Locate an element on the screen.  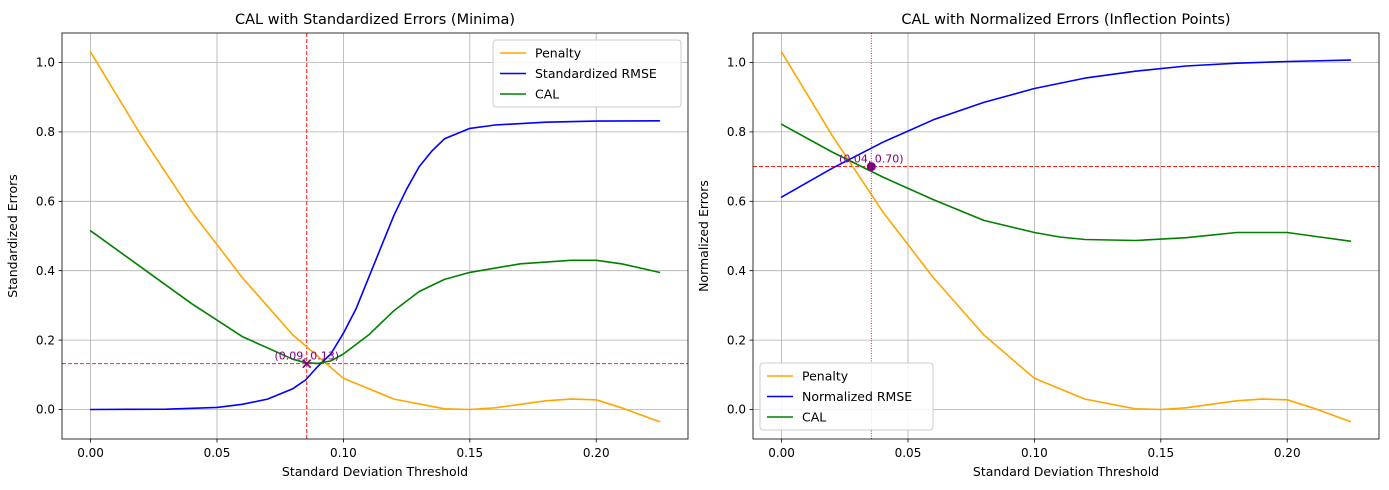
legend-entry-standardized-rmse: Standardized RMSE is located at coordinates (596, 73).